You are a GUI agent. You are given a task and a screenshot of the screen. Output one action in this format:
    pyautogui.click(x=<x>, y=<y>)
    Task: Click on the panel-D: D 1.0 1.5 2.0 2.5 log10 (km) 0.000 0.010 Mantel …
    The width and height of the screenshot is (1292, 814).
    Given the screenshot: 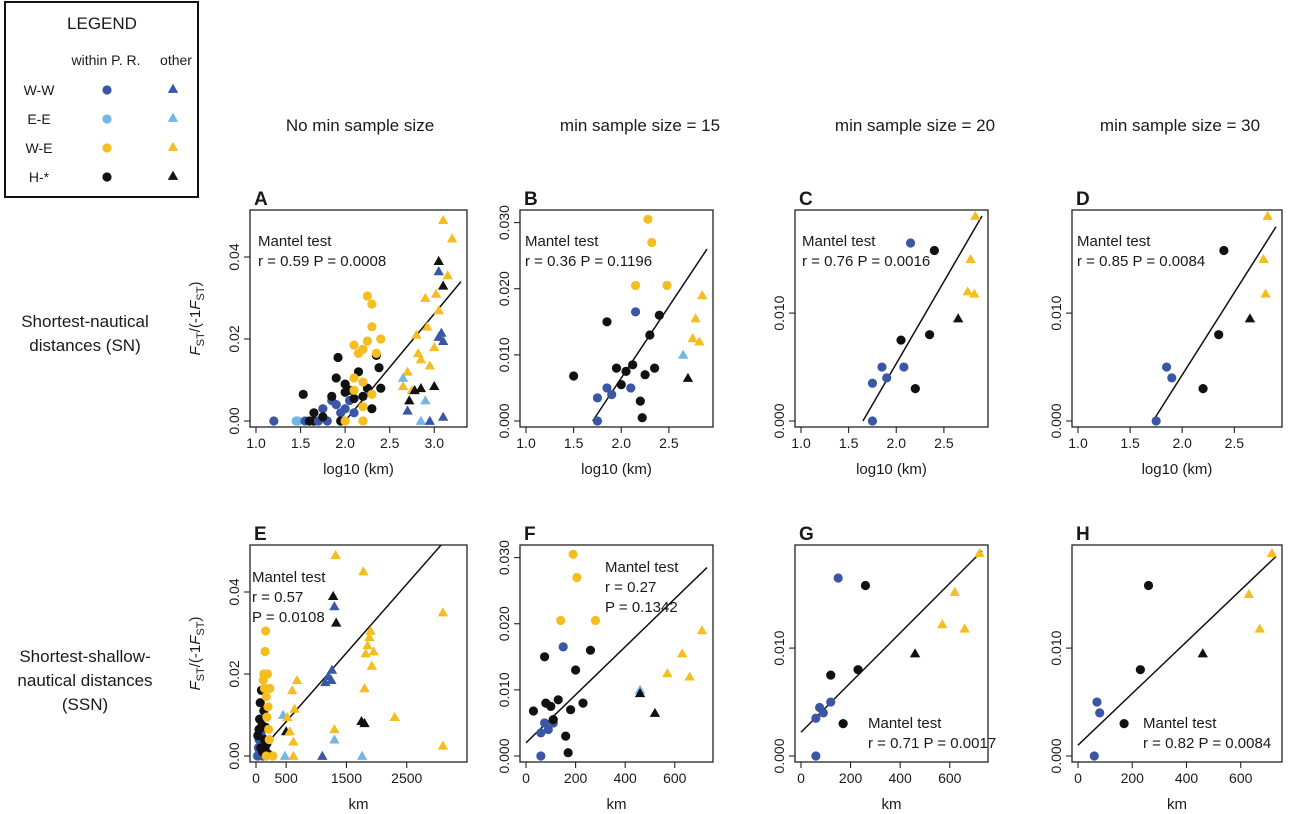 What is the action you would take?
    pyautogui.click(x=1165, y=333)
    